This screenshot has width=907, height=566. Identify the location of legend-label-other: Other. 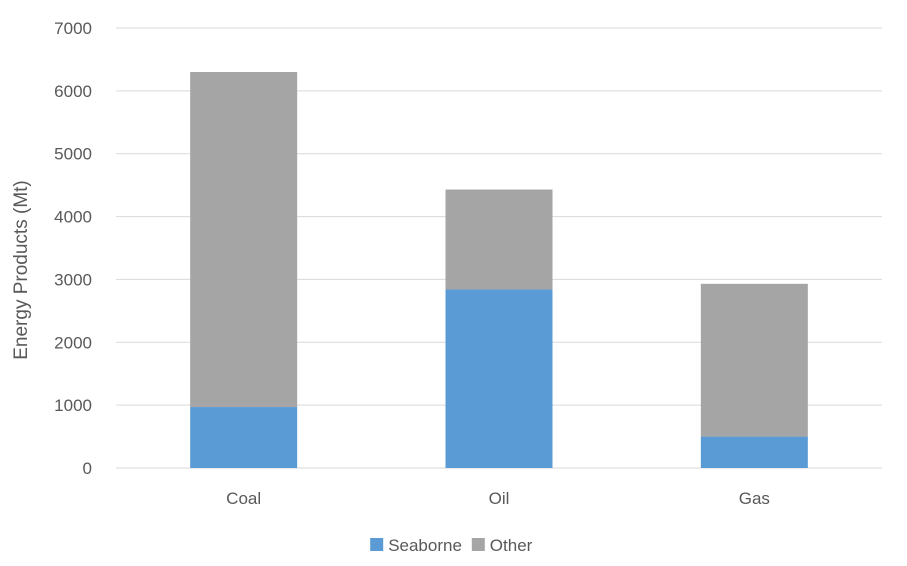
(511, 545).